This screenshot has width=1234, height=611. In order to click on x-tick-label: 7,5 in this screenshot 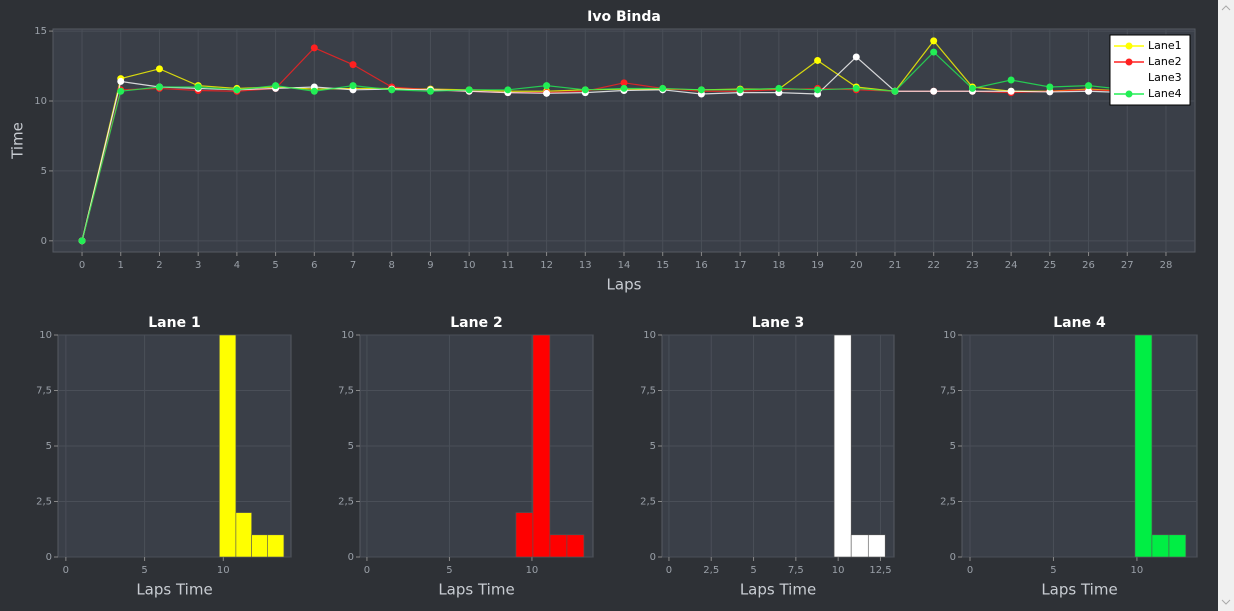, I will do `click(796, 570)`.